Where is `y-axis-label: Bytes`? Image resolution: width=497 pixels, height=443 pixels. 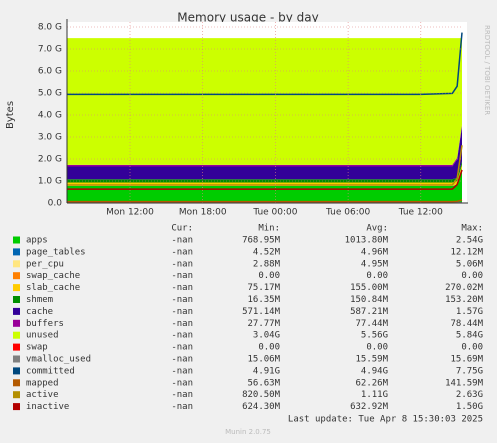 y-axis-label: Bytes is located at coordinates (10, 115).